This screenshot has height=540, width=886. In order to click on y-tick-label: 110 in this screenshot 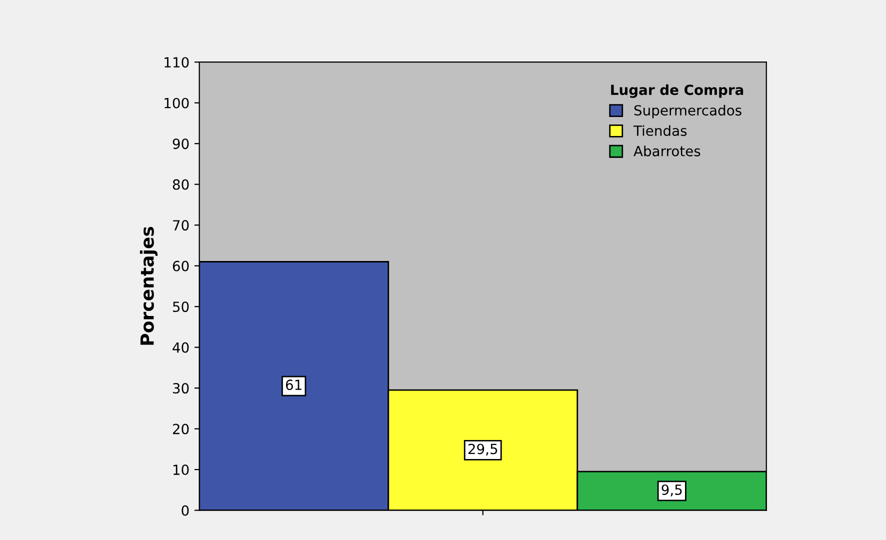, I will do `click(176, 62)`.